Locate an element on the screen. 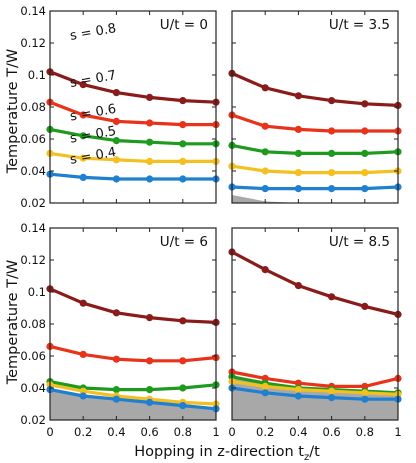 The width and height of the screenshot is (416, 463). x-axis-label: Hopping in z-direction tz/t is located at coordinates (227, 453).